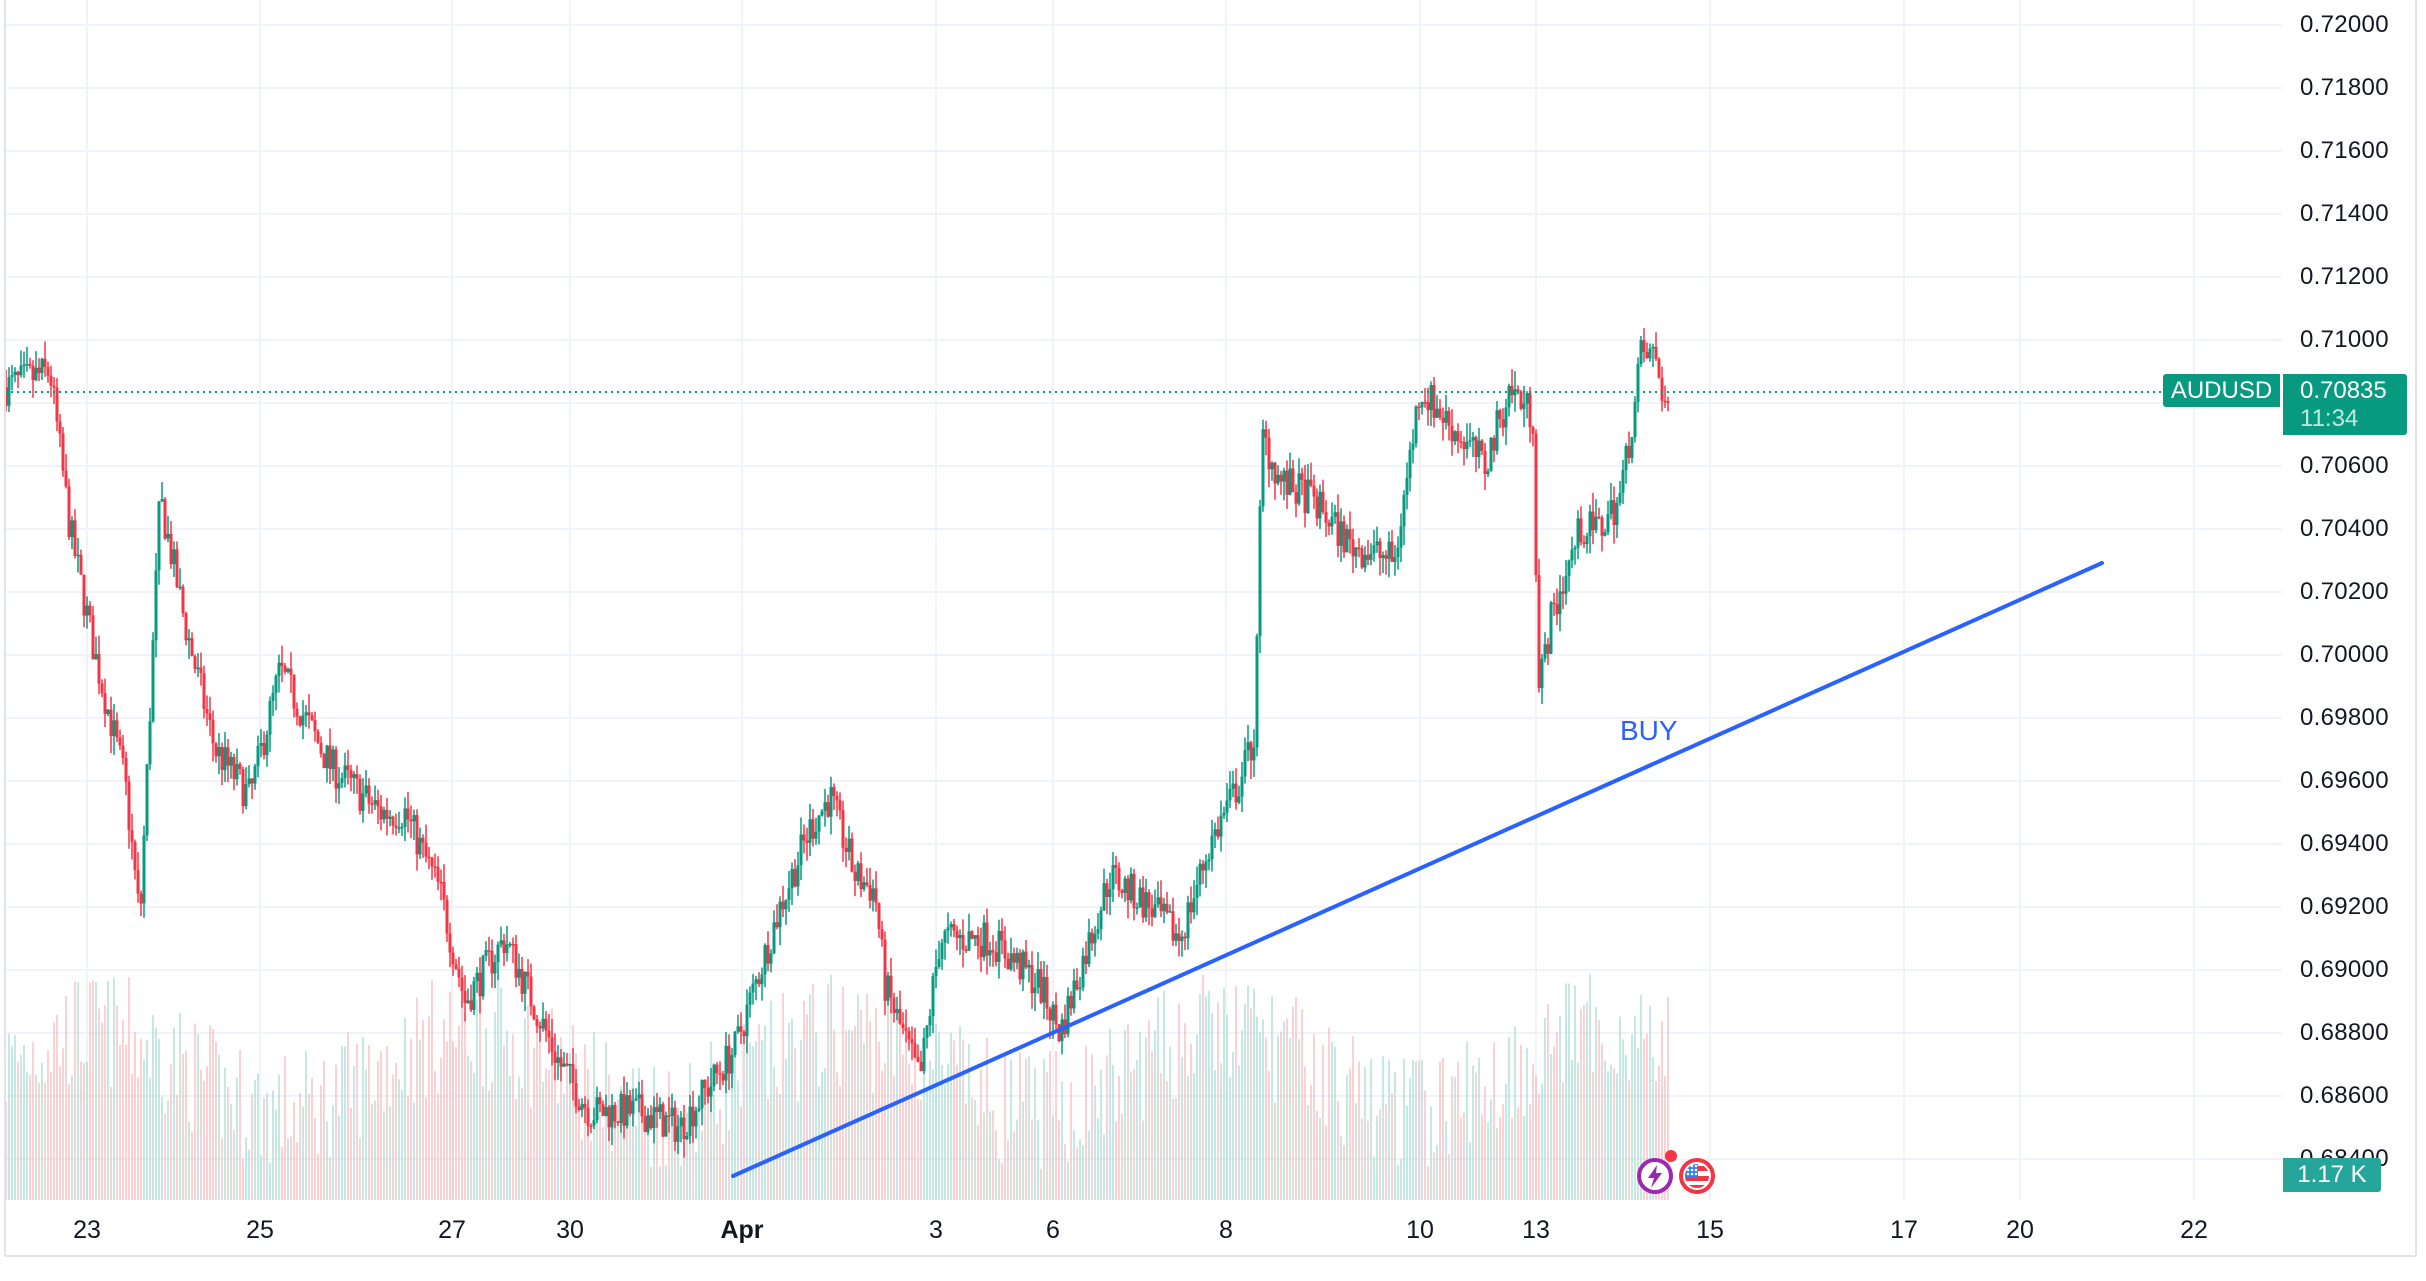 The height and width of the screenshot is (1281, 2426). What do you see at coordinates (2344, 717) in the screenshot?
I see `price-tick-label: 0.69800` at bounding box center [2344, 717].